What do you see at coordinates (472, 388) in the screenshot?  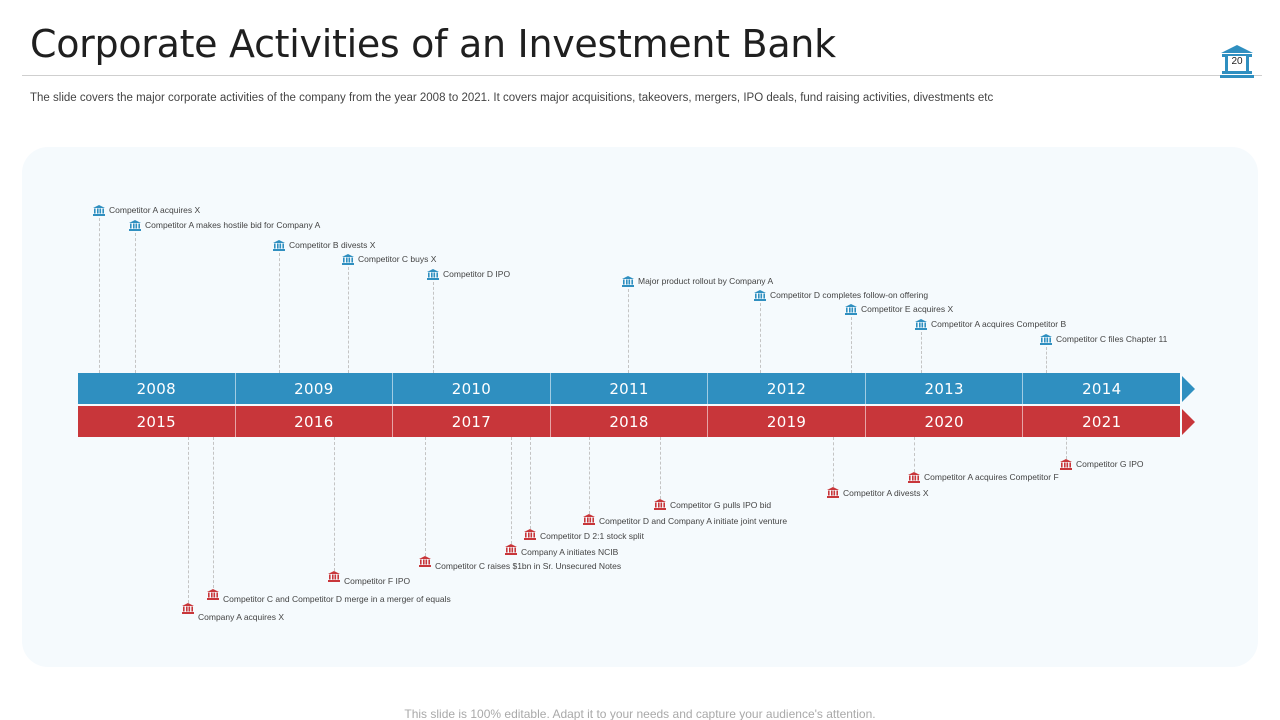 I see `year-2010: 2010` at bounding box center [472, 388].